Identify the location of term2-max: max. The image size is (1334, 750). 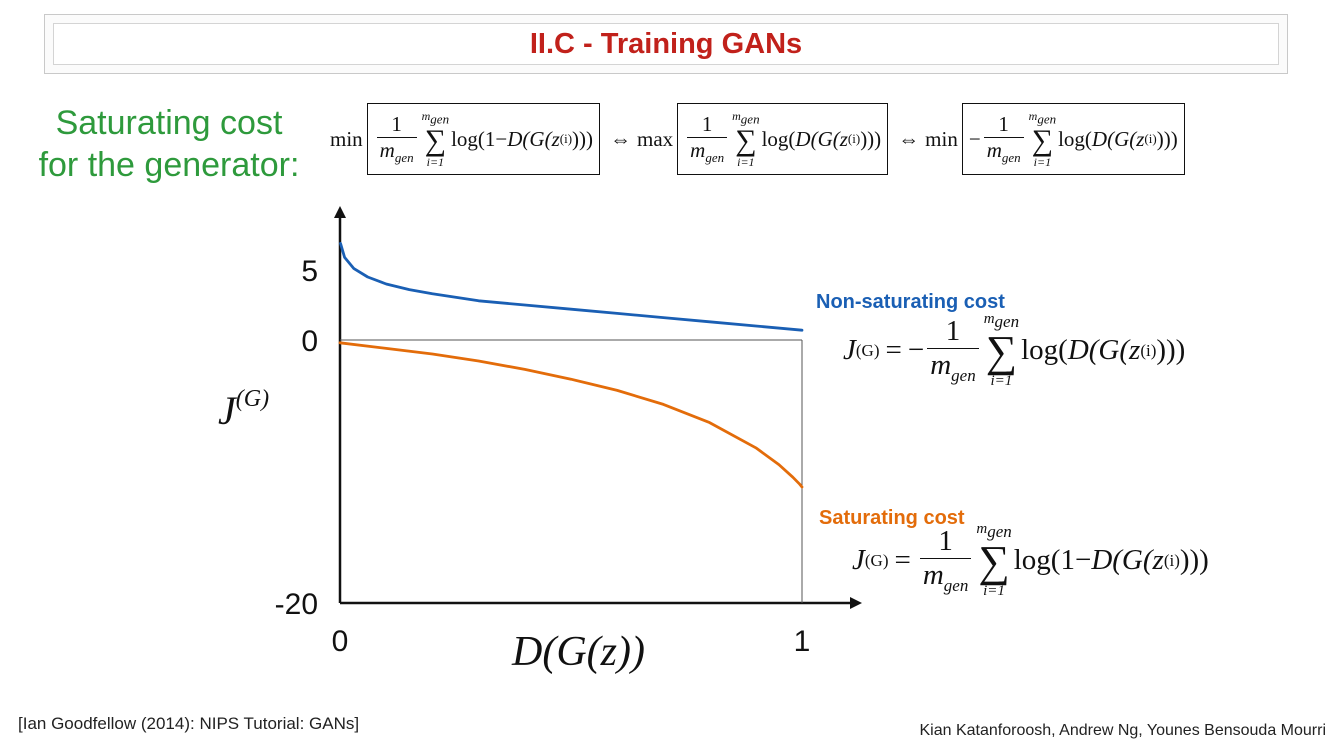
(655, 138).